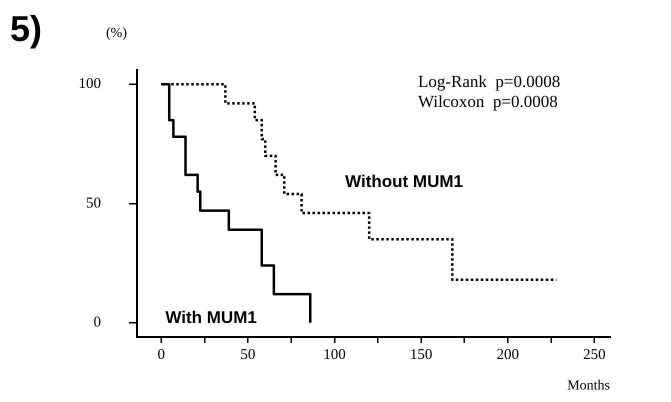 The width and height of the screenshot is (671, 402). What do you see at coordinates (404, 181) in the screenshot?
I see `series-label: Without MUM1` at bounding box center [404, 181].